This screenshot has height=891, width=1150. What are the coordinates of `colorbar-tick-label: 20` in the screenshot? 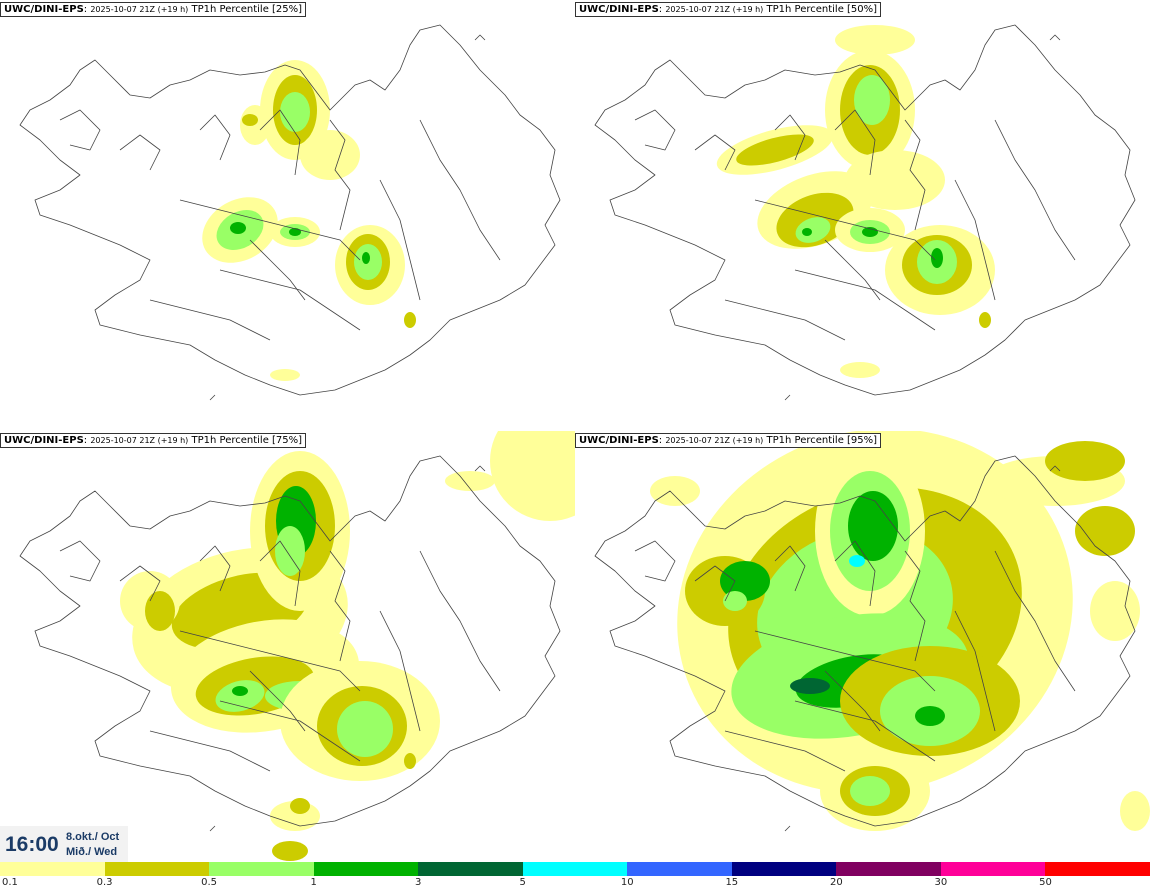 It's located at (836, 882).